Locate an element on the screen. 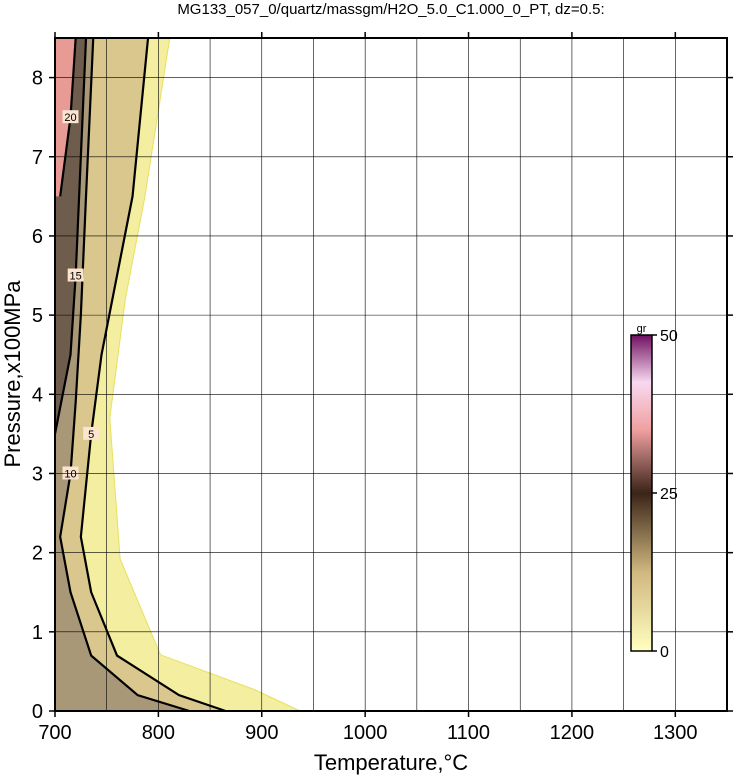  colorbar-tick-label: 0 is located at coordinates (664, 652).